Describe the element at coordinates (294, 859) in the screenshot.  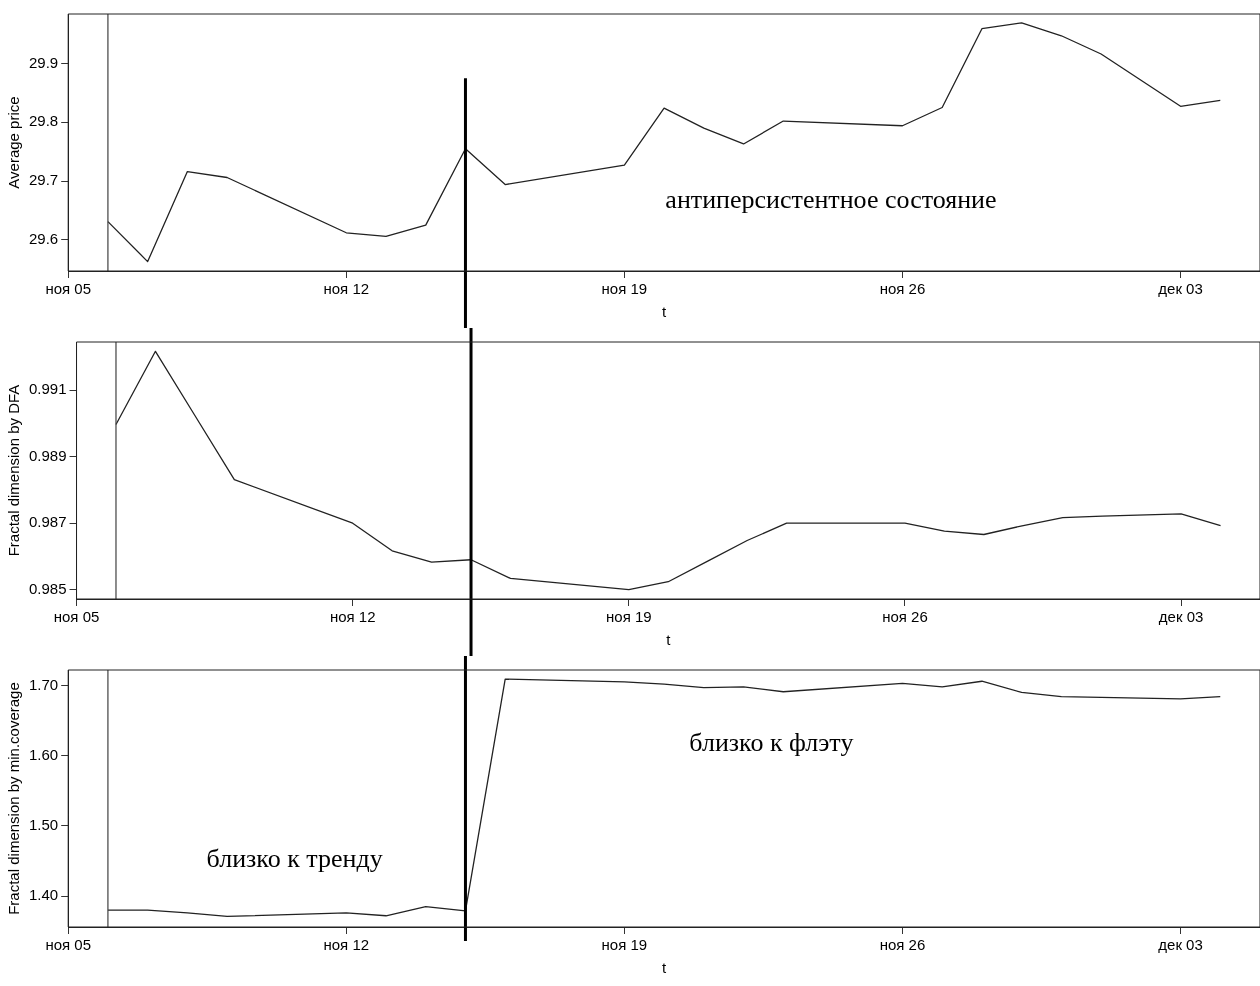
I see `annotation: близко к тренду` at that location.